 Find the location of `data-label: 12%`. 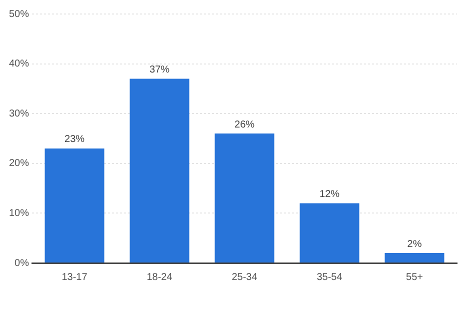

data-label: 12% is located at coordinates (329, 194).